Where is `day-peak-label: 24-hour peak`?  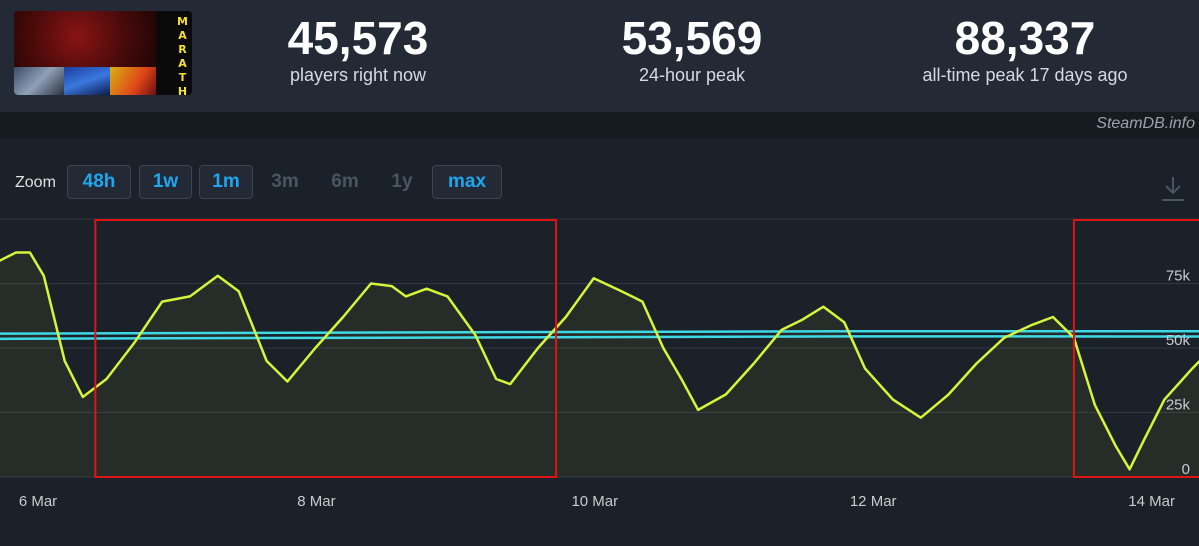
day-peak-label: 24-hour peak is located at coordinates (692, 75).